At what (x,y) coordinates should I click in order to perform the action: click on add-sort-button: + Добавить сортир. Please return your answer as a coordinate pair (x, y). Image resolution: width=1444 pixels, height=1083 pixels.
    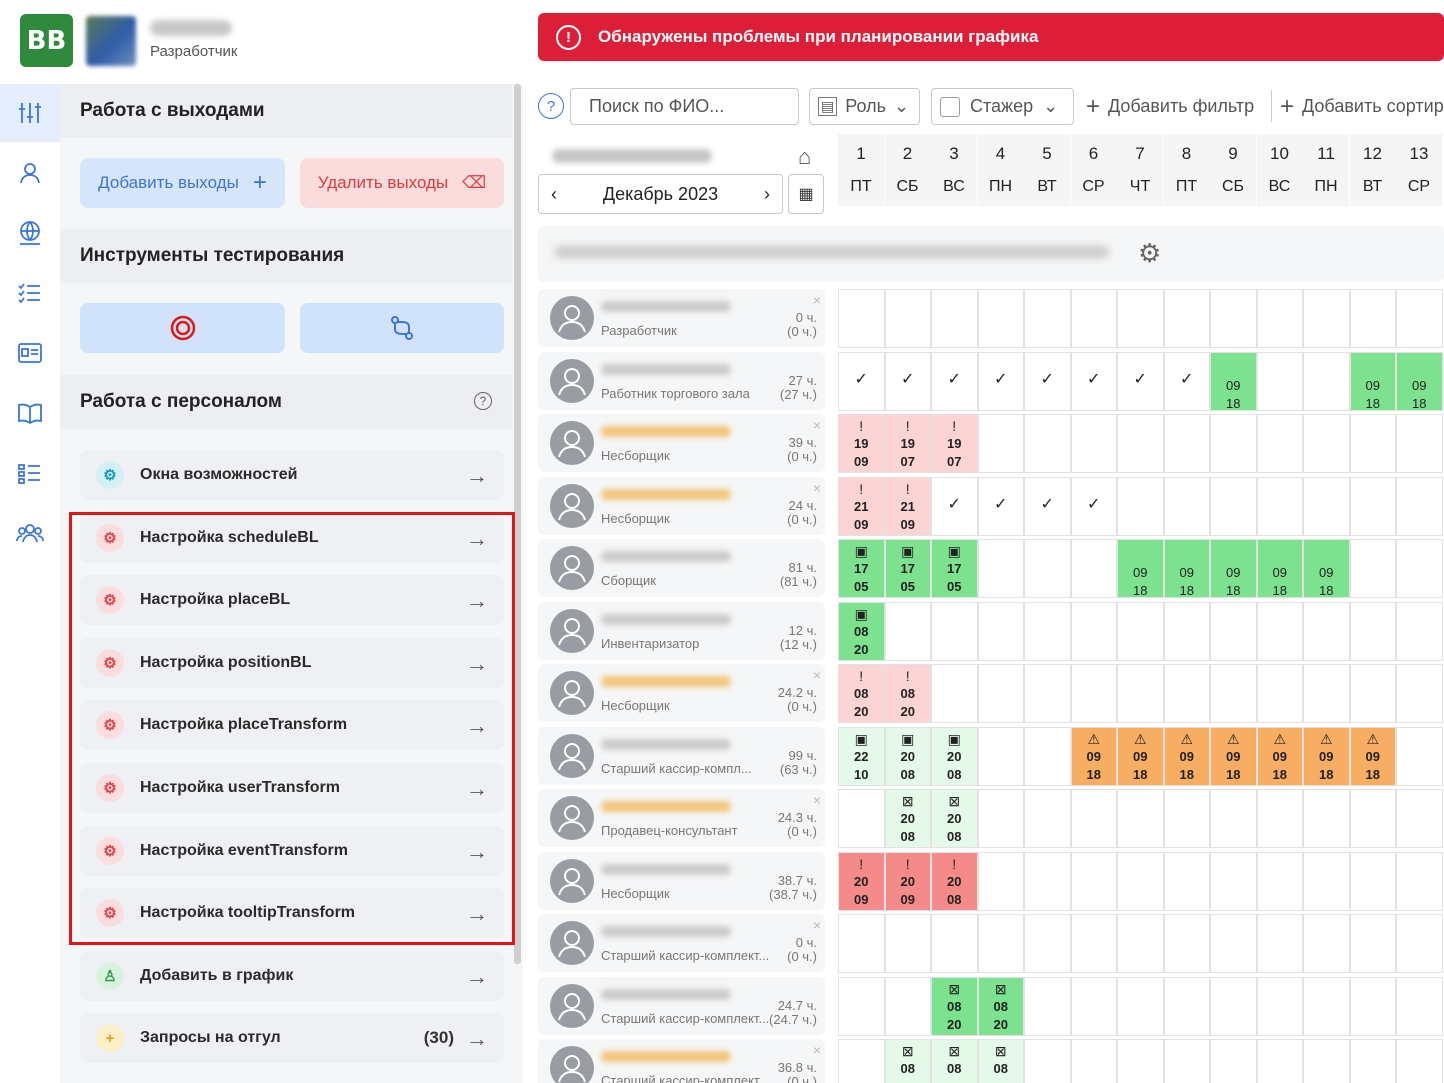
    Looking at the image, I should click on (1362, 106).